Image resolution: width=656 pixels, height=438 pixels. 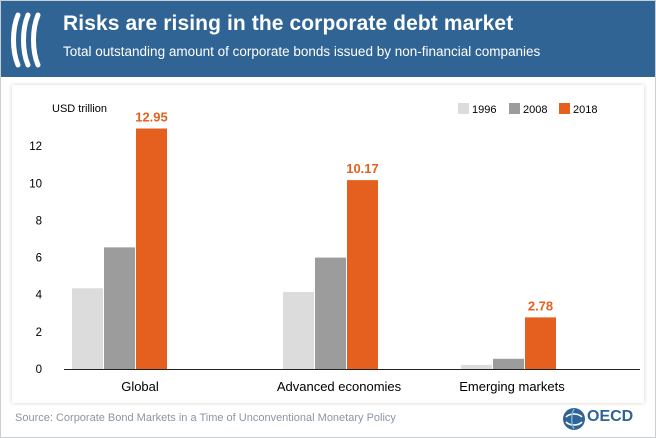 What do you see at coordinates (35, 184) in the screenshot?
I see `y-tick-label: 10` at bounding box center [35, 184].